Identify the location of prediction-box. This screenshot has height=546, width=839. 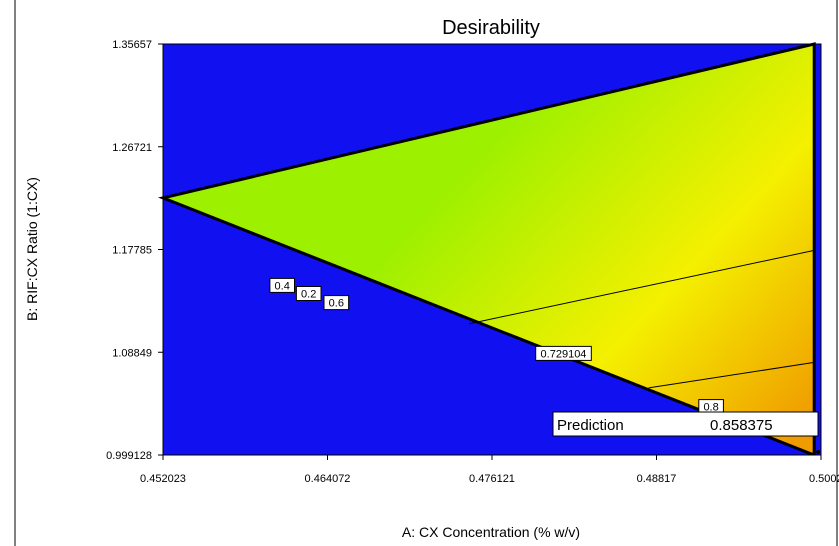
(685, 424).